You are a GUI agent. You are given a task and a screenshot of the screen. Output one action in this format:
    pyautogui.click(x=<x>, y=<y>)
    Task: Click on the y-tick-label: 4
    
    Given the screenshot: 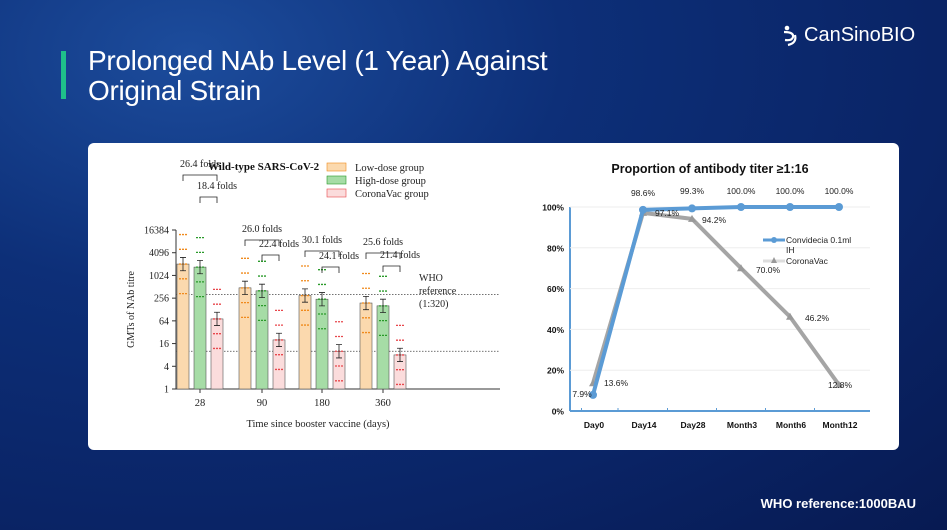 What is the action you would take?
    pyautogui.click(x=166, y=367)
    